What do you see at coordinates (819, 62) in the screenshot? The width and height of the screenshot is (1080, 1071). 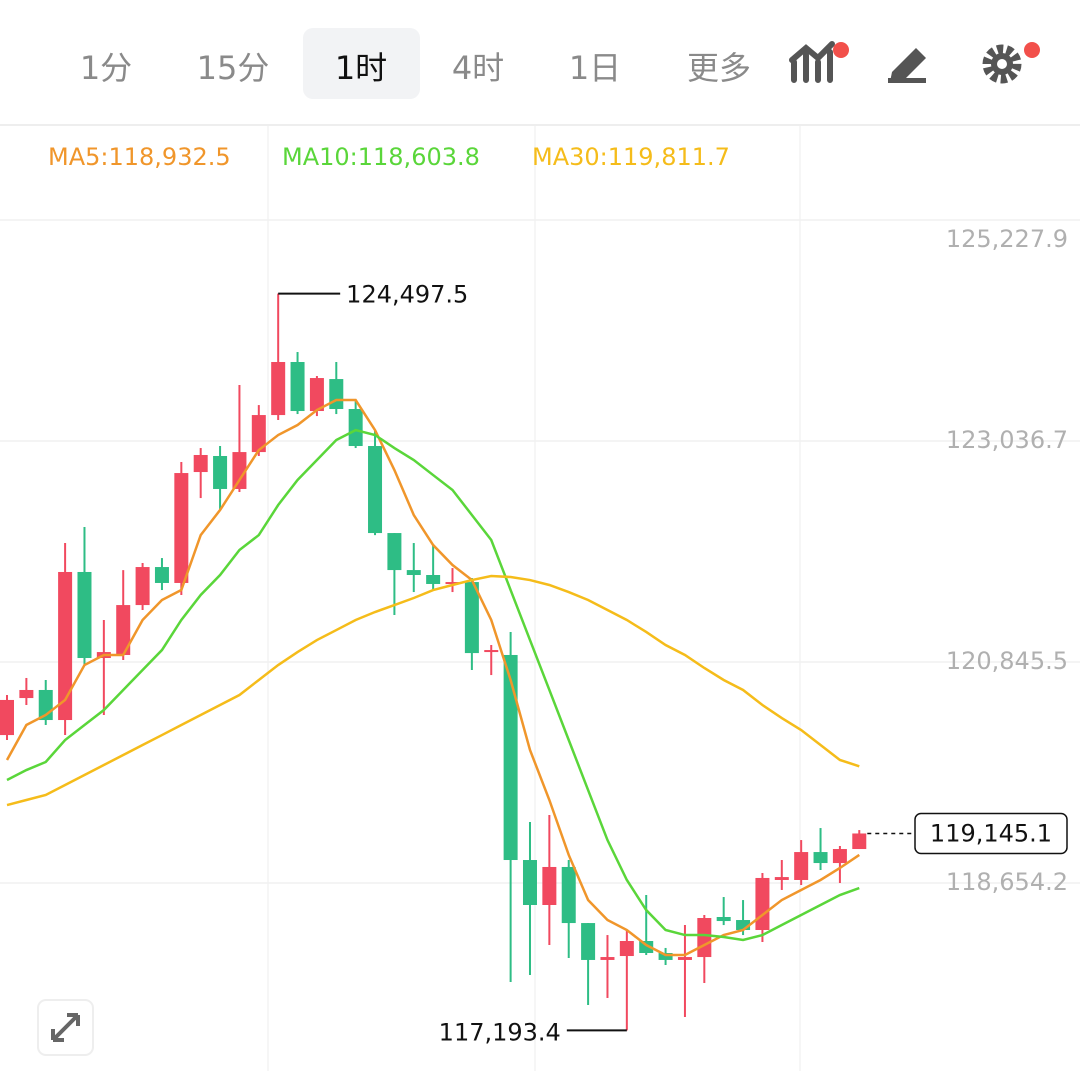 I see `indicator-icon` at bounding box center [819, 62].